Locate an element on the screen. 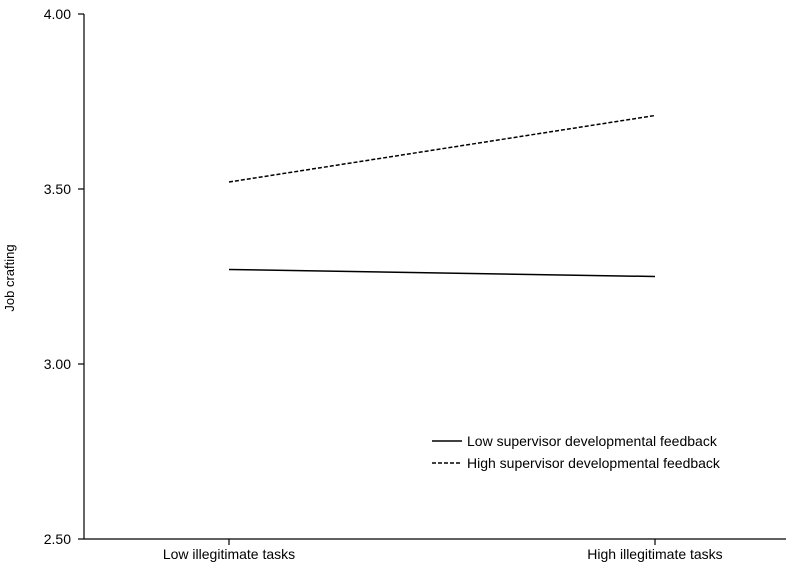 Image resolution: width=800 pixels, height=565 pixels. y-tick-label: 4.00 is located at coordinates (57, 14).